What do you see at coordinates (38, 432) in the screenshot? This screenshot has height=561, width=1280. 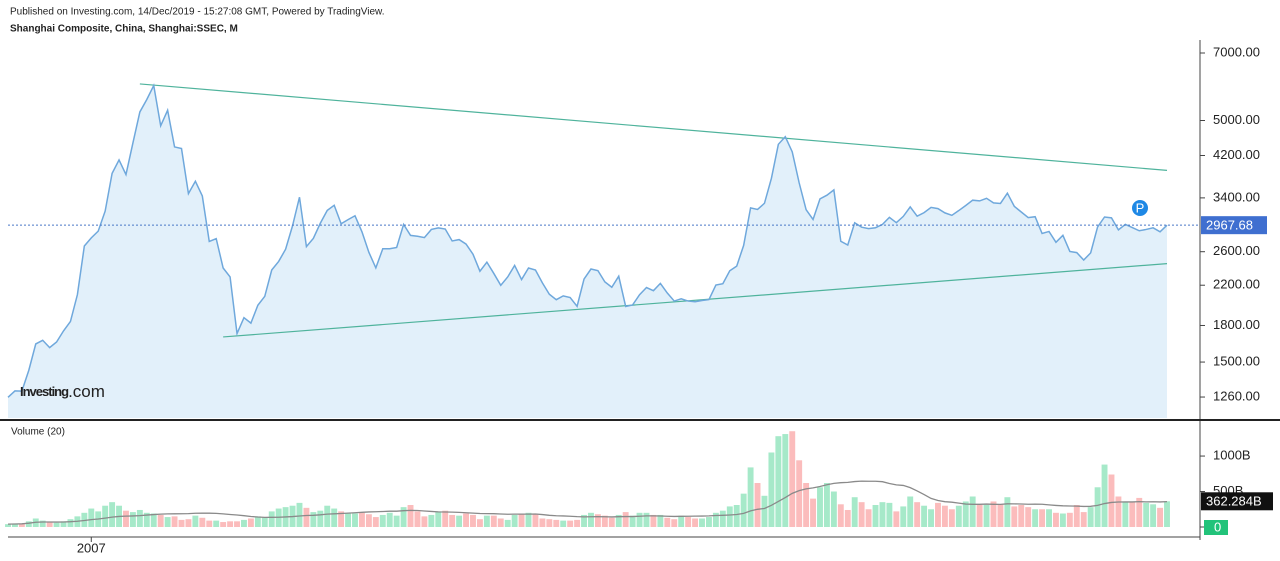 I see `volume-title: Volume (20)` at bounding box center [38, 432].